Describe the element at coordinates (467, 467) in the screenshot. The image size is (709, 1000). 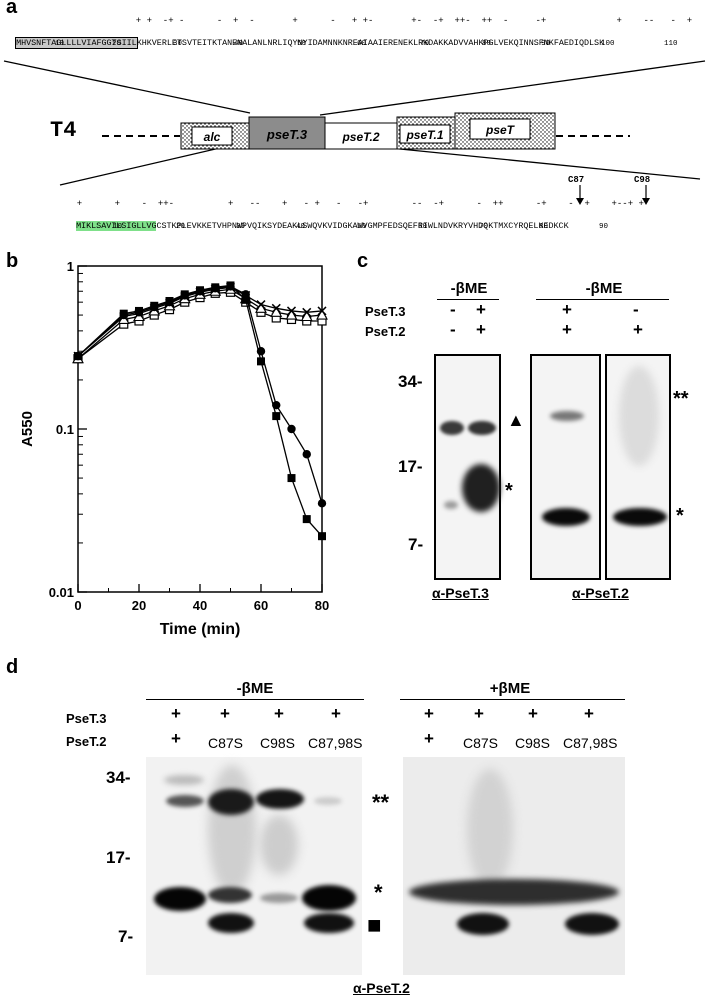
I see `gel-c-anti-pseT3` at that location.